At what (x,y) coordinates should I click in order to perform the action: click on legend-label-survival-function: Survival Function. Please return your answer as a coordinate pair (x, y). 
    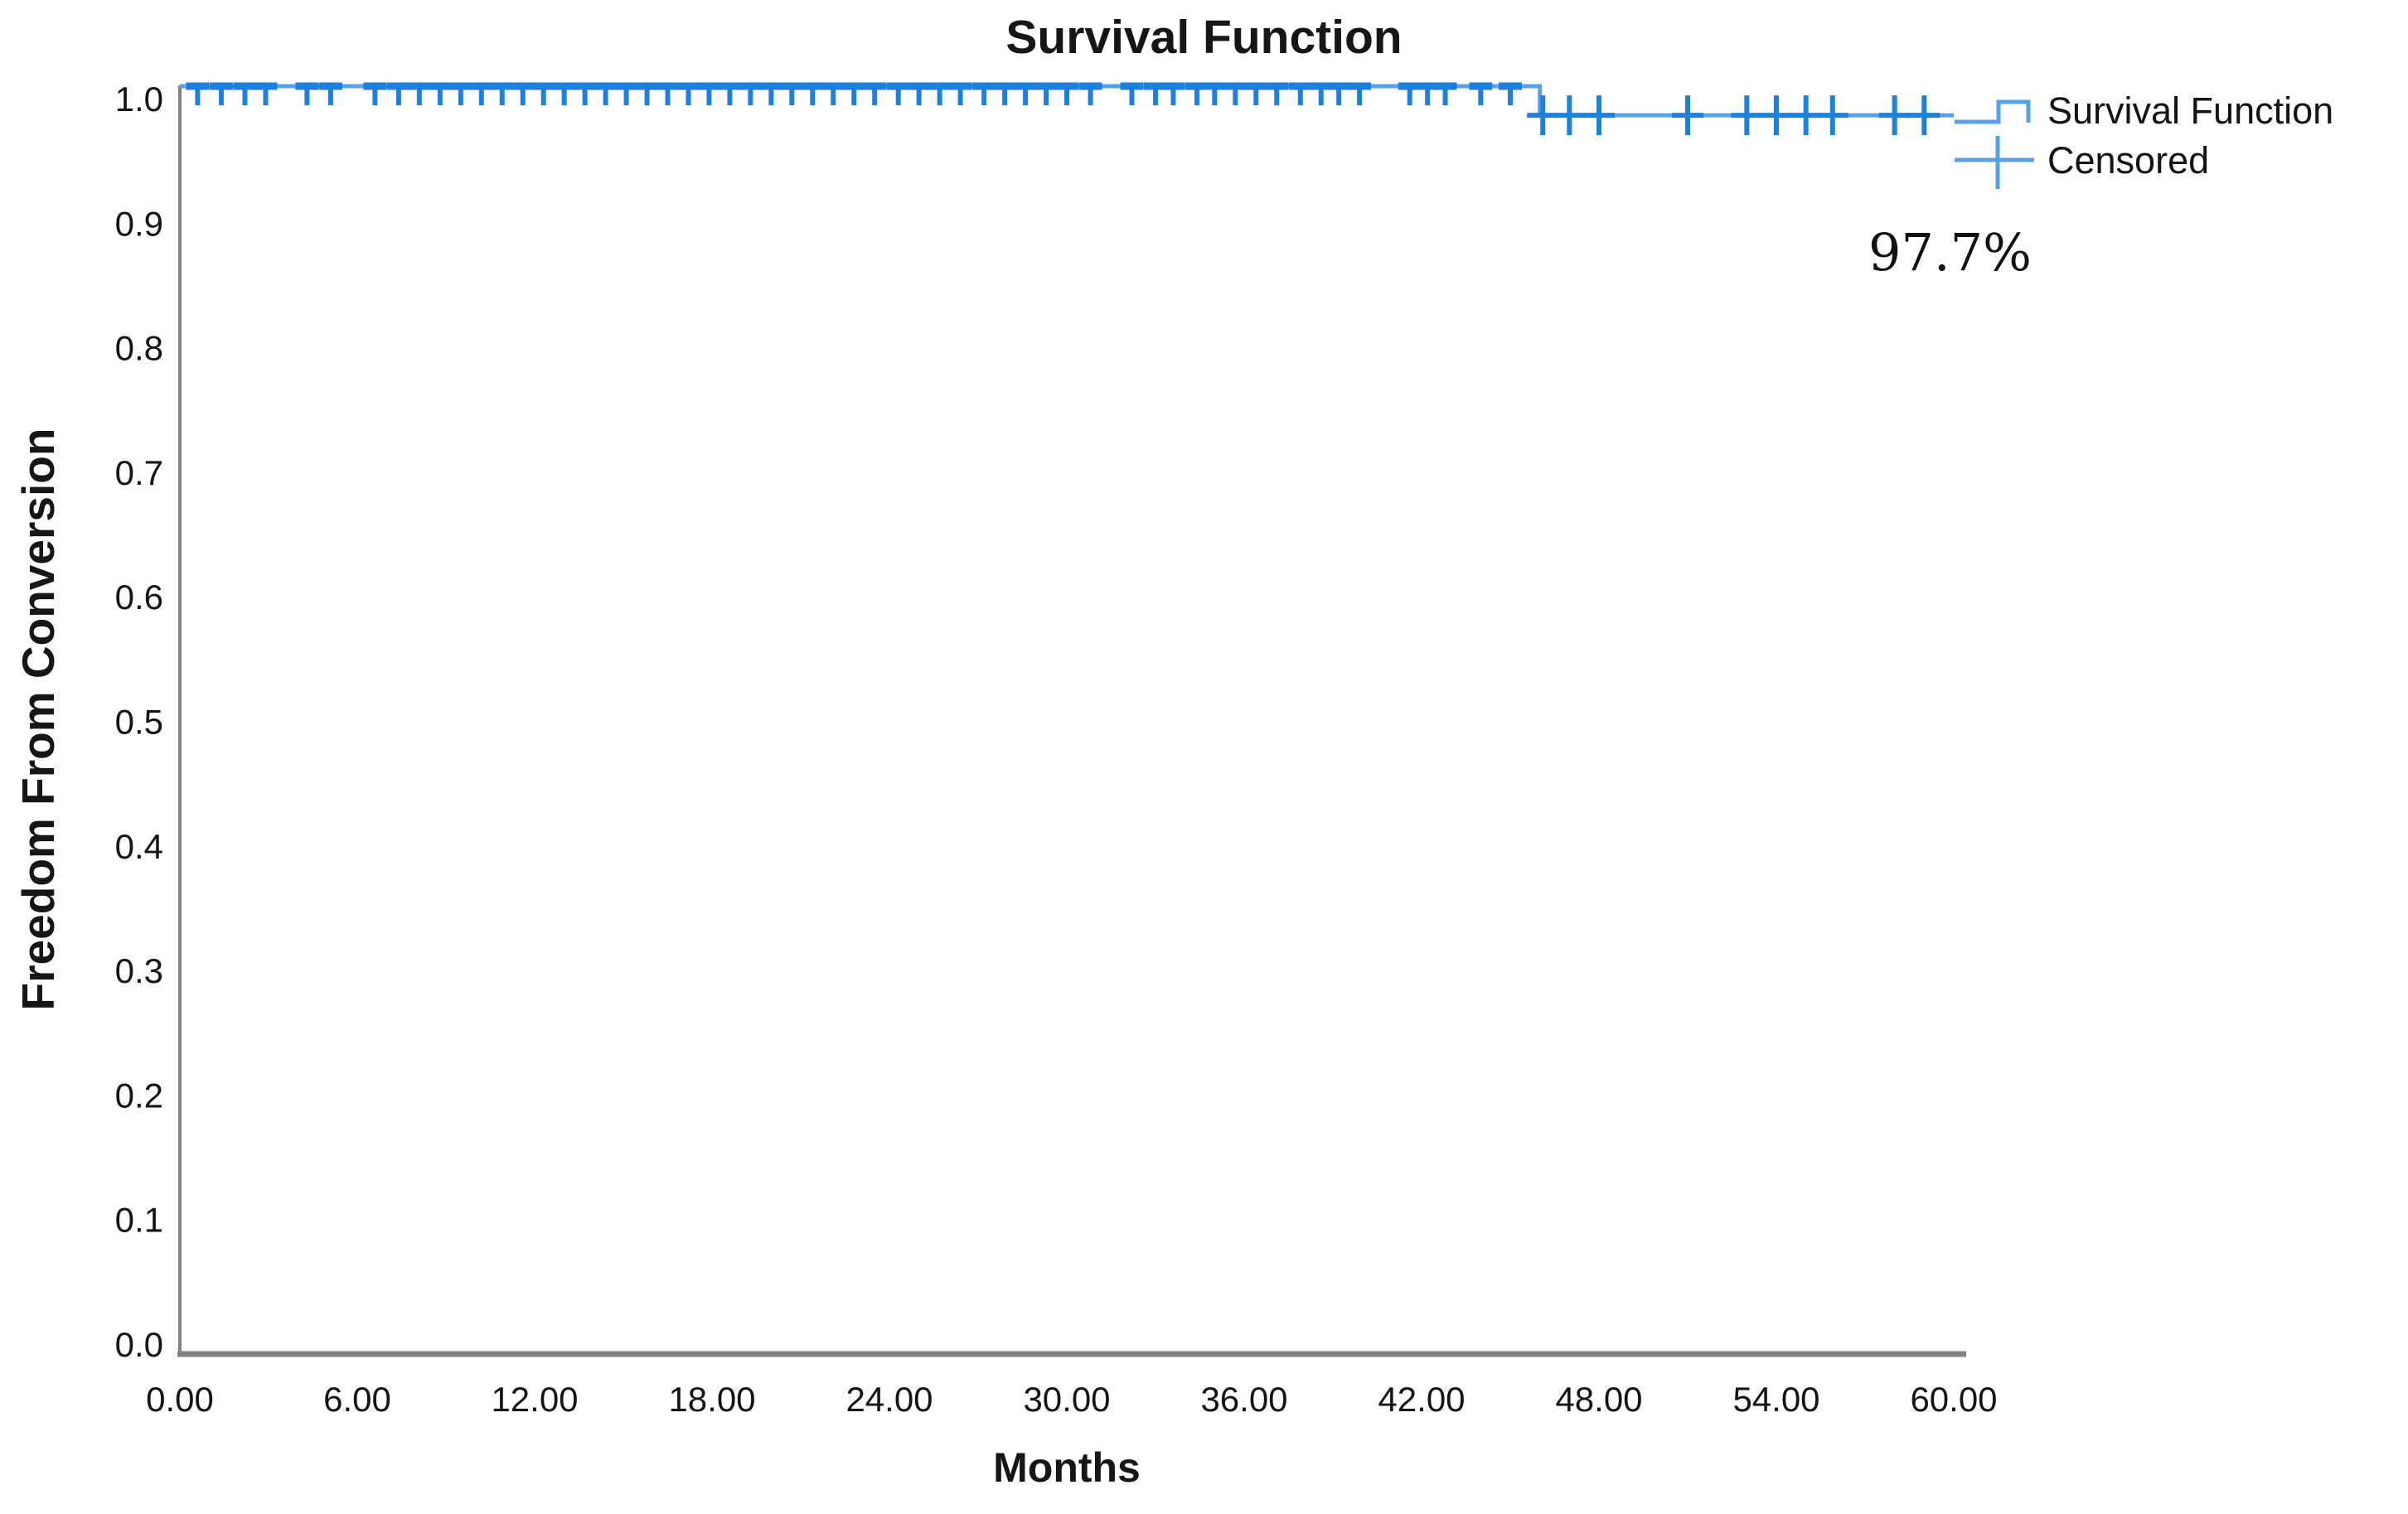
    Looking at the image, I should click on (2190, 110).